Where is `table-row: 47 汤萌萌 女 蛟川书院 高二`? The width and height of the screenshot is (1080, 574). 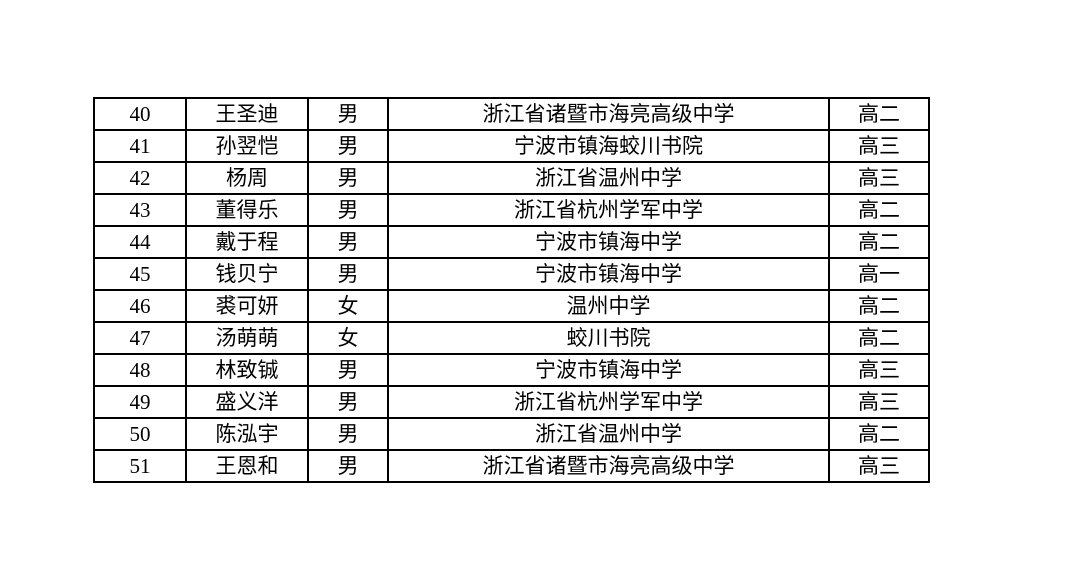
table-row: 47 汤萌萌 女 蛟川书院 高二 is located at coordinates (511, 338).